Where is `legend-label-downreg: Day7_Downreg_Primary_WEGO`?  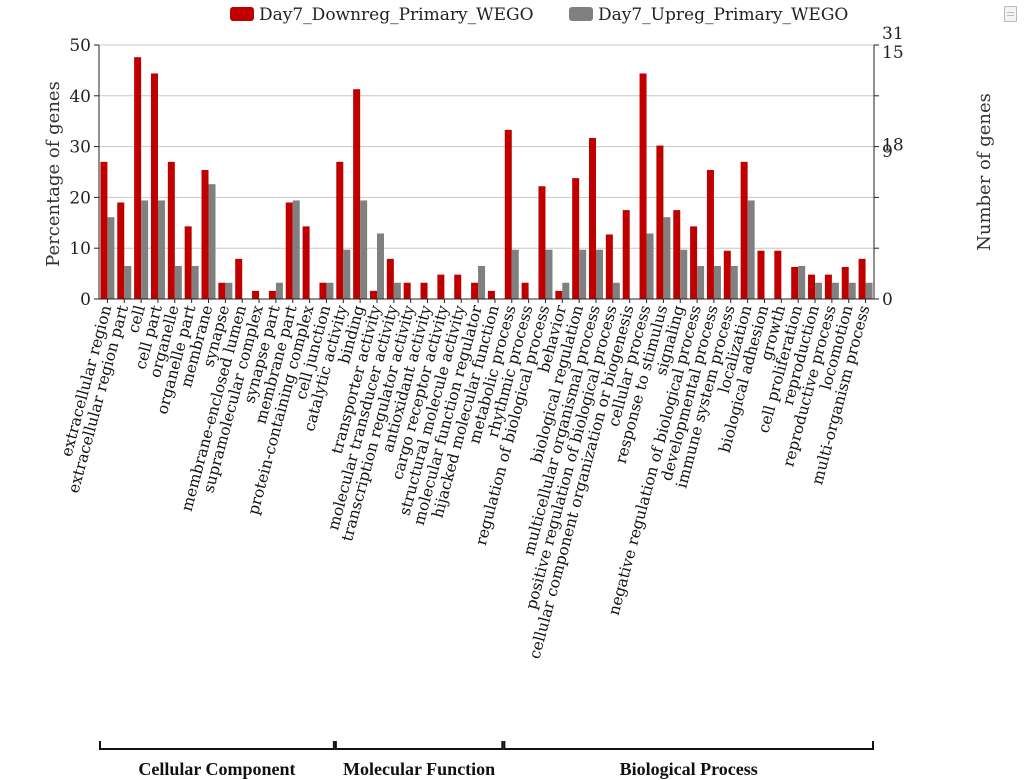 legend-label-downreg: Day7_Downreg_Primary_WEGO is located at coordinates (396, 15).